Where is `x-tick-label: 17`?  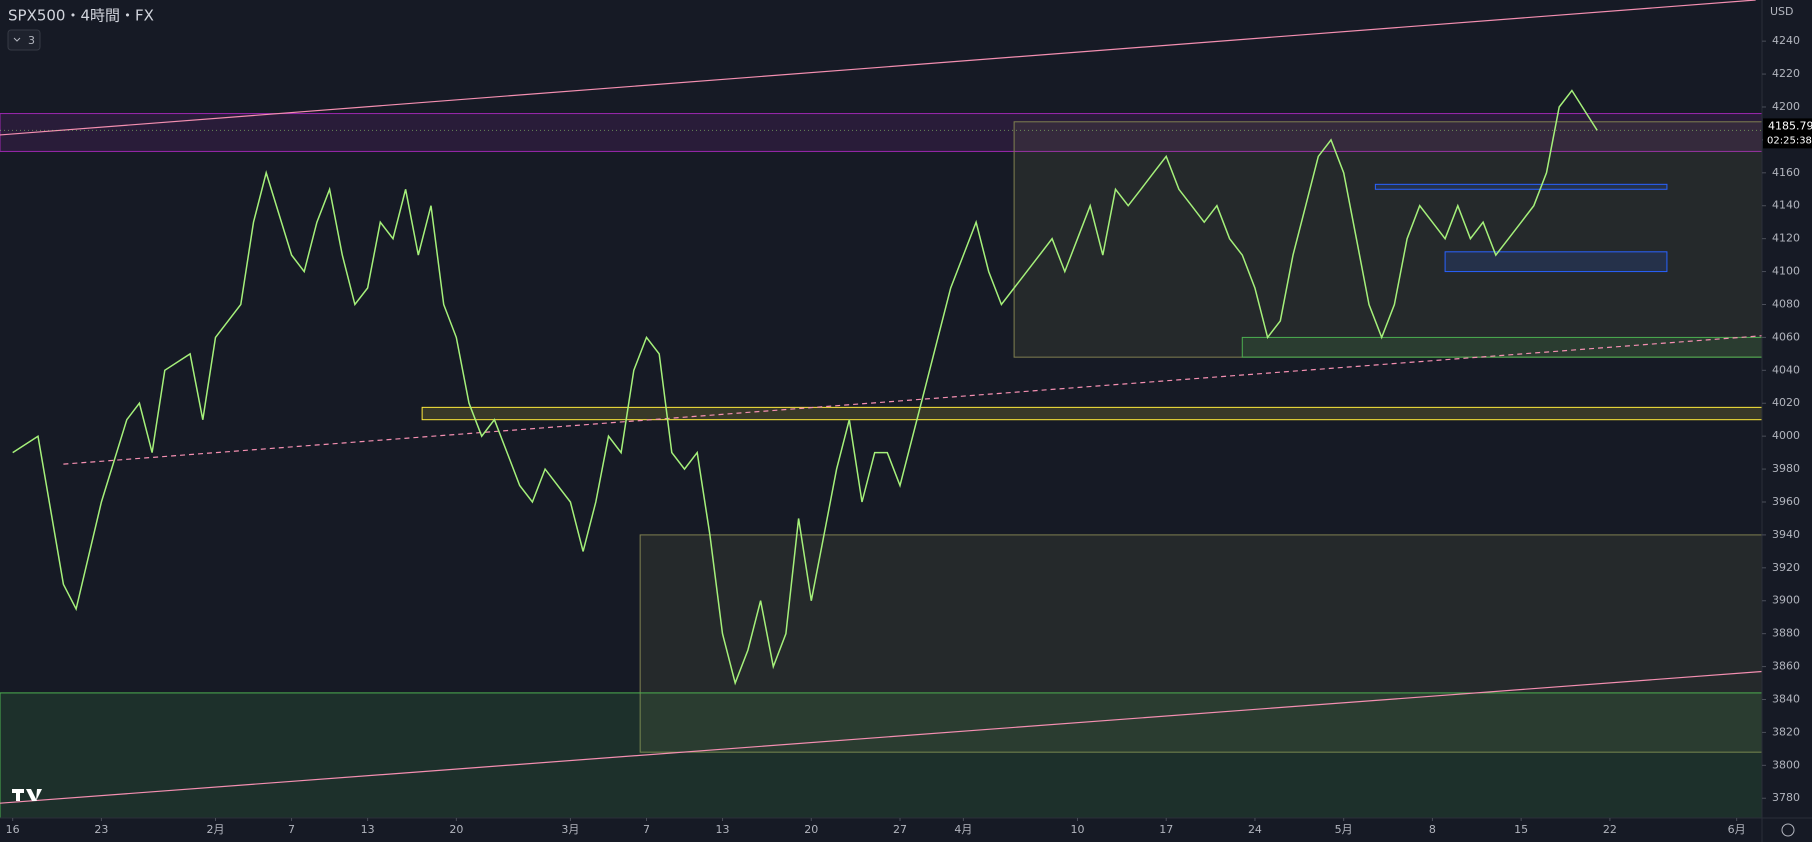 x-tick-label: 17 is located at coordinates (1166, 829).